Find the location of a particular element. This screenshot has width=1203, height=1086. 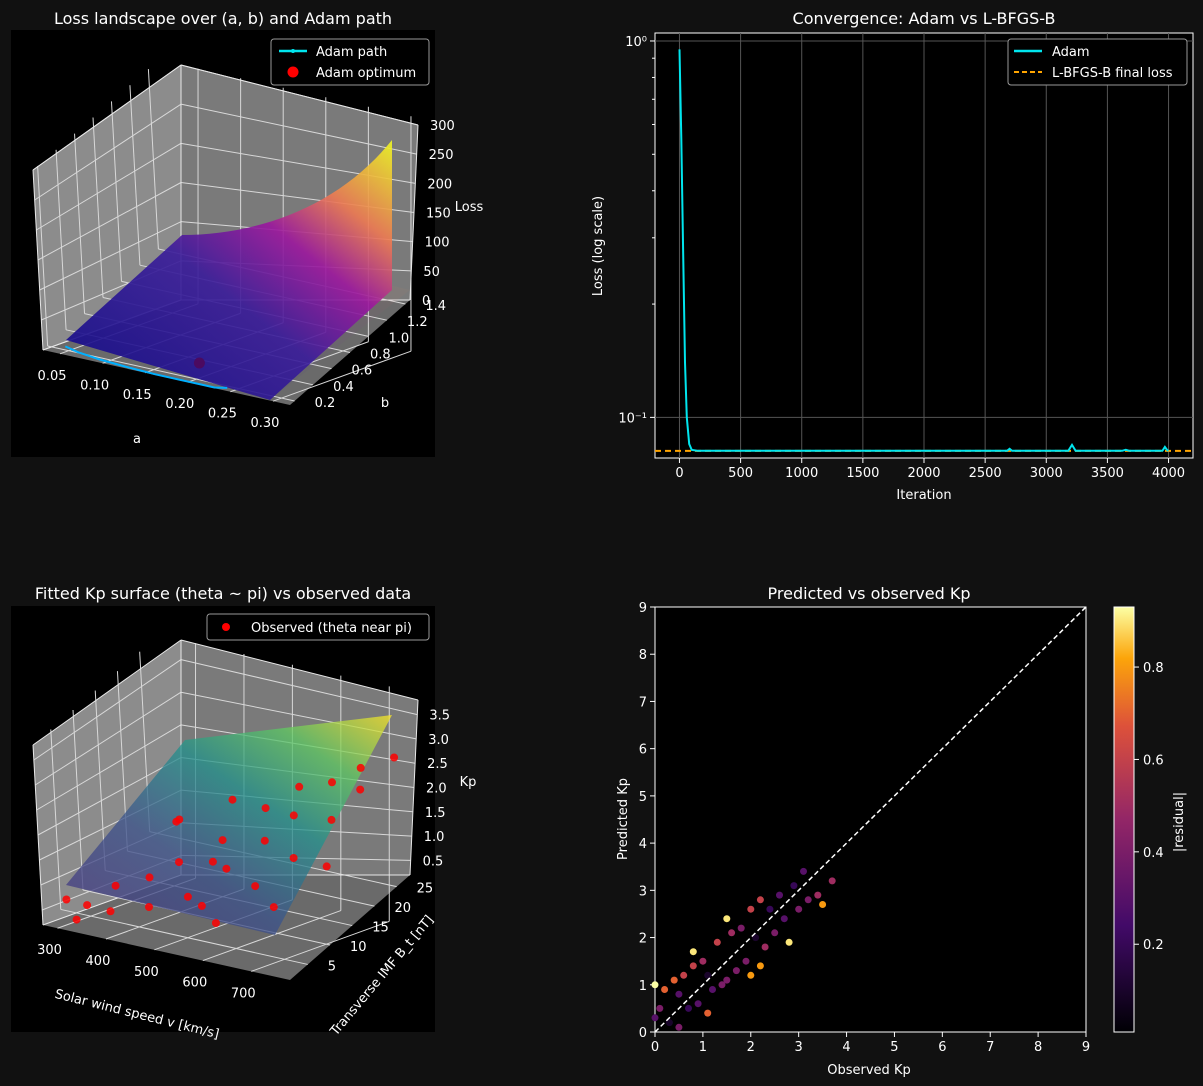

kp-z-tick-label: 2.5 is located at coordinates (437, 764).